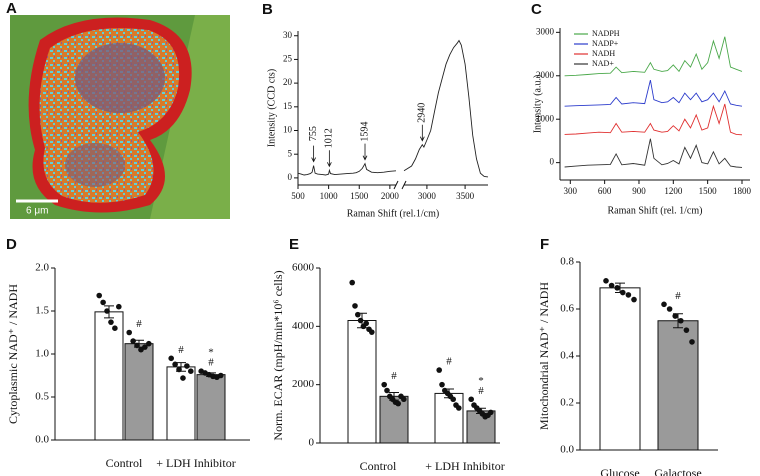 Image resolution: width=760 pixels, height=476 pixels. Describe the element at coordinates (120, 78) in the screenshot. I see `nucleus` at that location.